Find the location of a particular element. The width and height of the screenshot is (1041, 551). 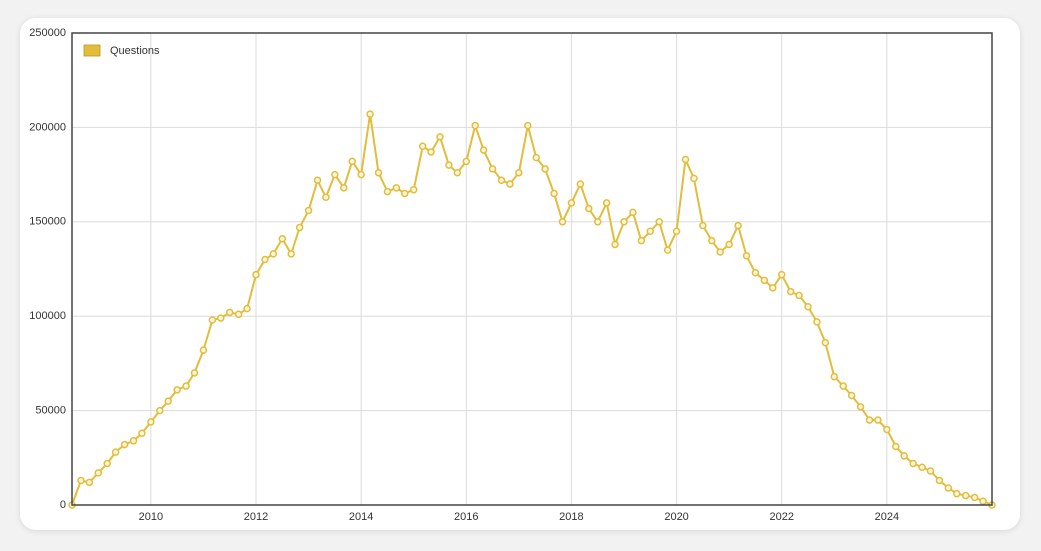

legend-label: Questions is located at coordinates (135, 51).